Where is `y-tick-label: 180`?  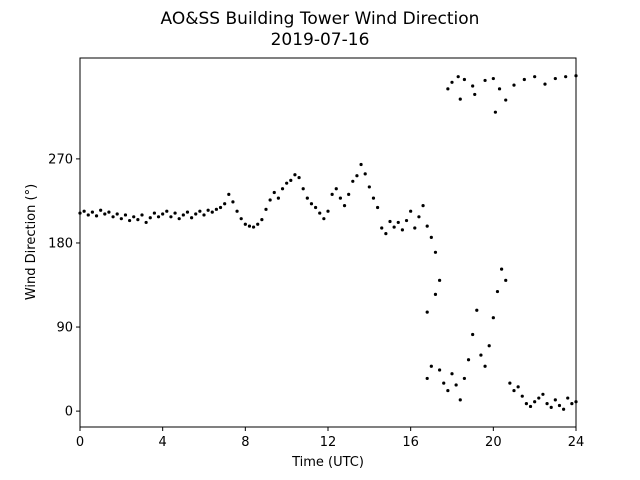
y-tick-label: 180 is located at coordinates (60, 243).